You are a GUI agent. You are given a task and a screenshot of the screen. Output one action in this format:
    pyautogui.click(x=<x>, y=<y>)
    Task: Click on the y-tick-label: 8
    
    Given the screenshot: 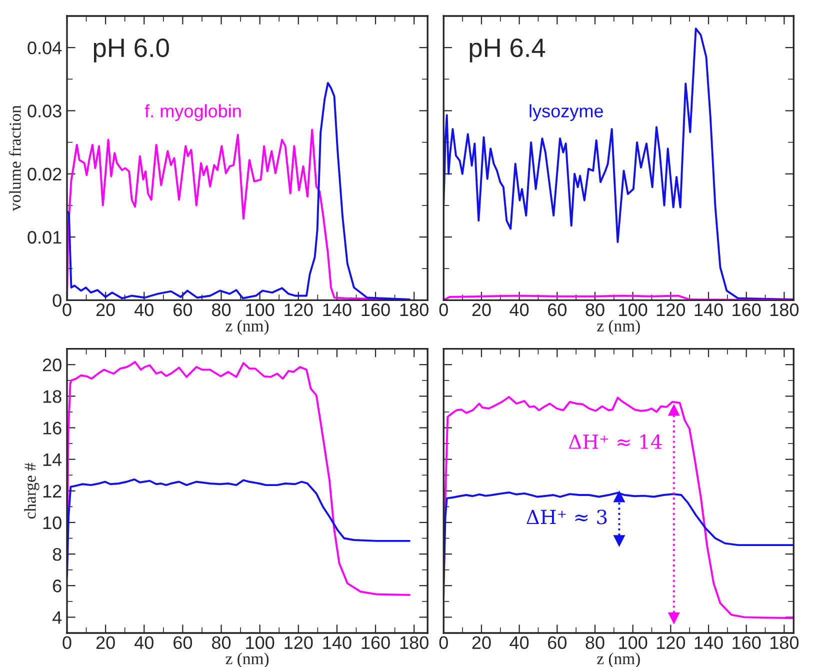 What is the action you would take?
    pyautogui.click(x=57, y=554)
    